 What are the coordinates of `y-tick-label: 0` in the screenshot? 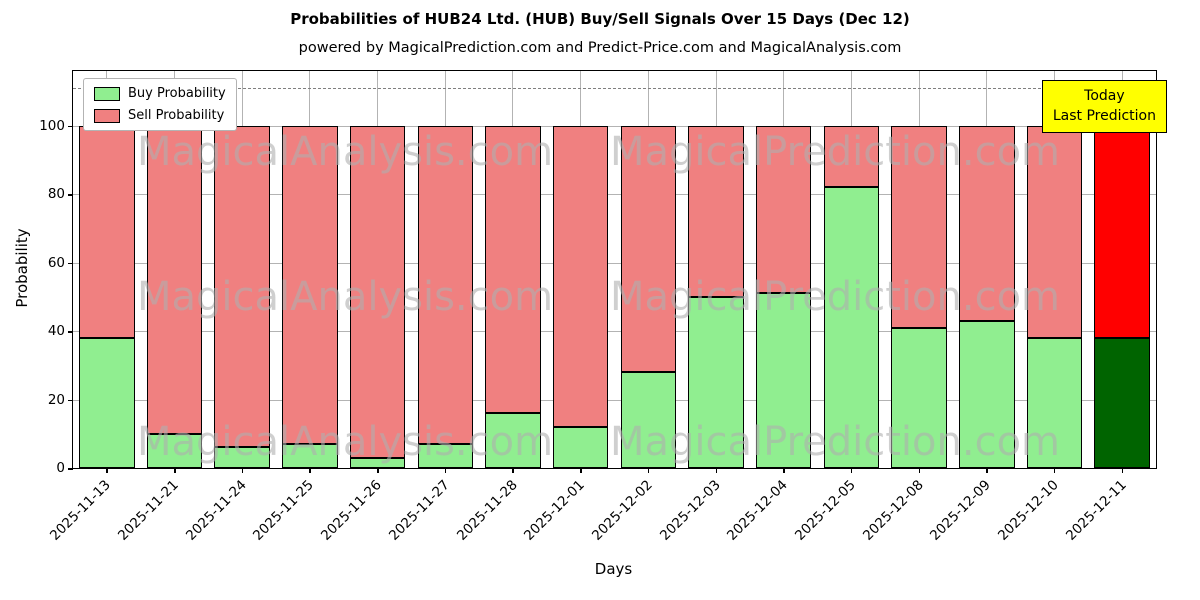 It's located at (60, 468).